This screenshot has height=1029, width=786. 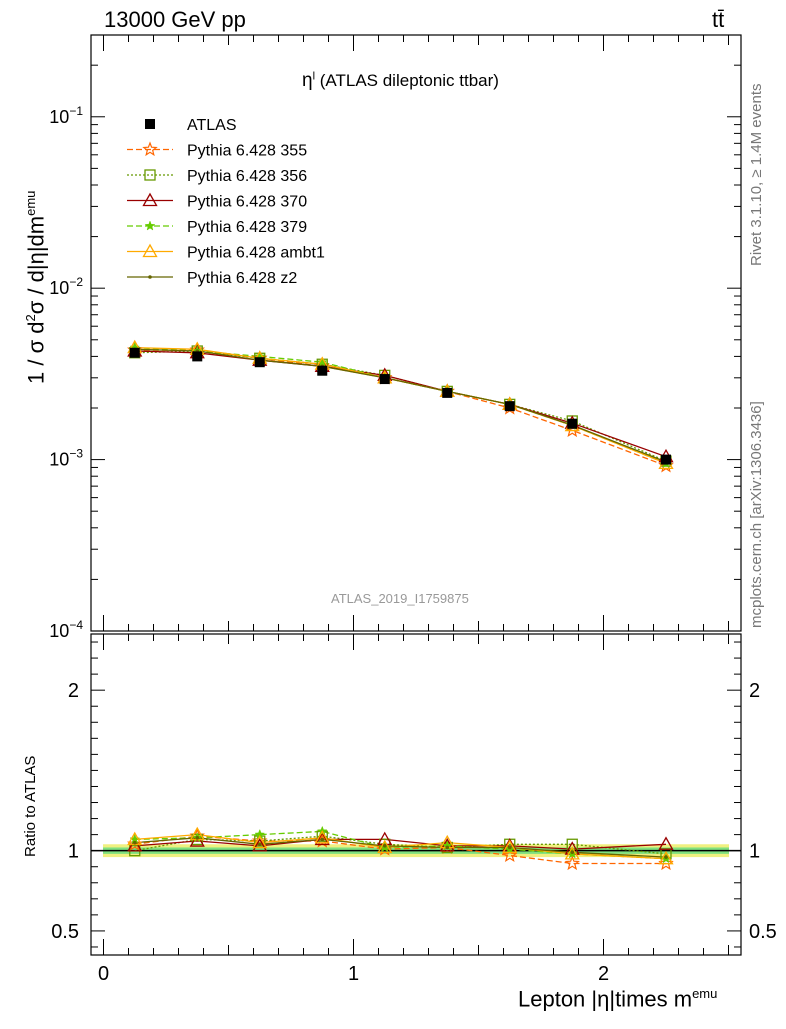 I want to click on x-axis-label: Lepton |η|times memu, so click(x=617, y=999).